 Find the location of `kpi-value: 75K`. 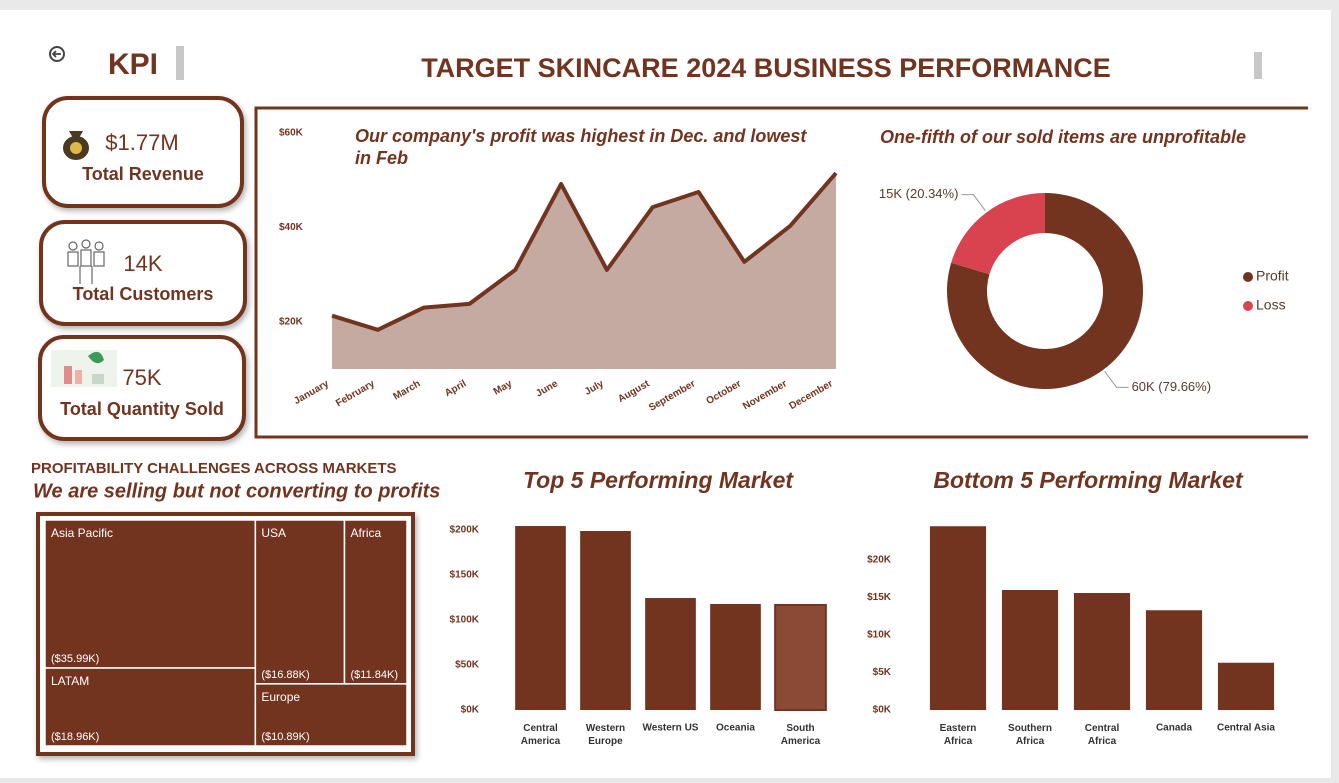

kpi-value: 75K is located at coordinates (141, 377).